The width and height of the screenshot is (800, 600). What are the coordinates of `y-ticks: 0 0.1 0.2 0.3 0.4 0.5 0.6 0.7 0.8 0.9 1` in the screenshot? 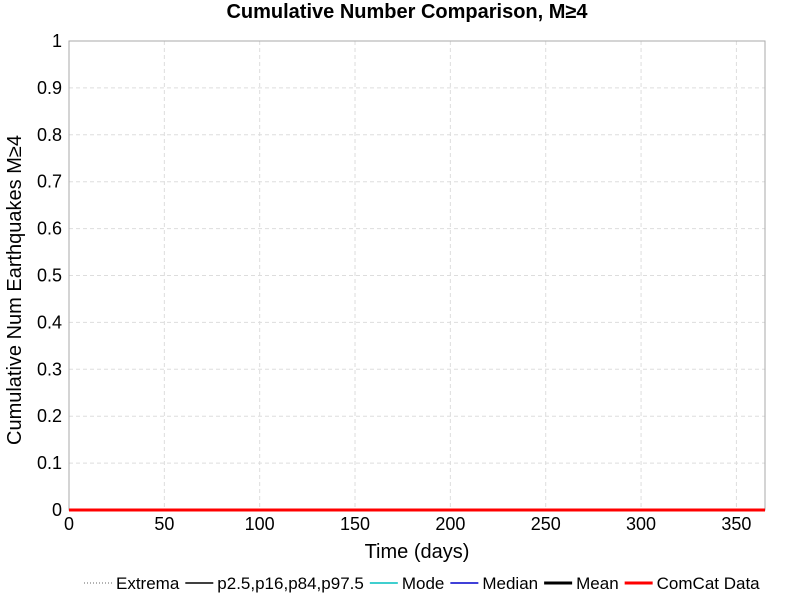 It's located at (49, 275).